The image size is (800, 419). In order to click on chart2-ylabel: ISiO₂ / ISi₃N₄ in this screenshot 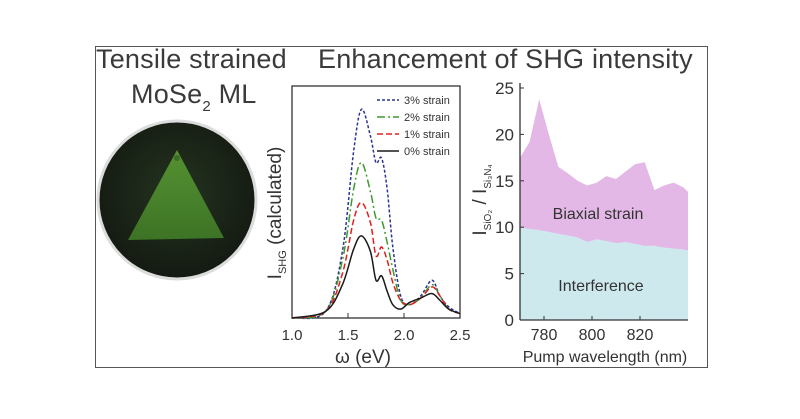, I will do `click(482, 199)`.